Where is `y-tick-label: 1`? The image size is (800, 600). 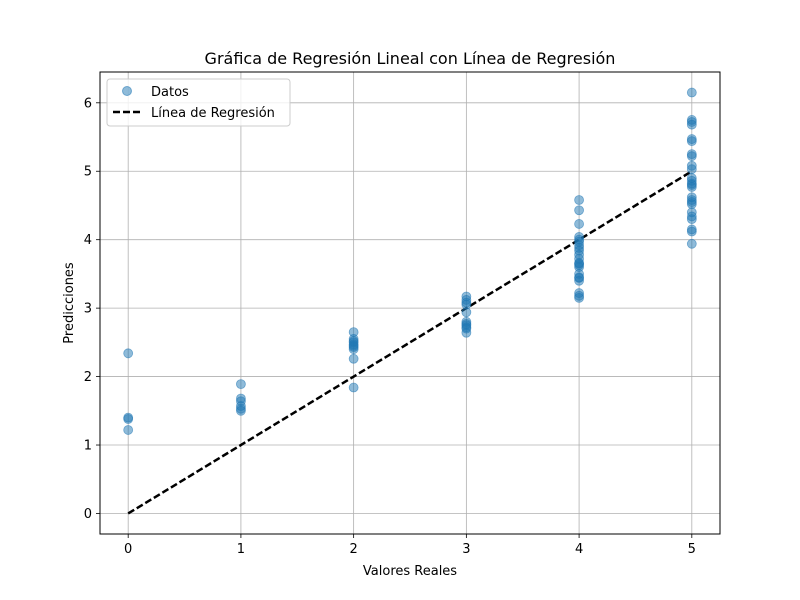 y-tick-label: 1 is located at coordinates (88, 446).